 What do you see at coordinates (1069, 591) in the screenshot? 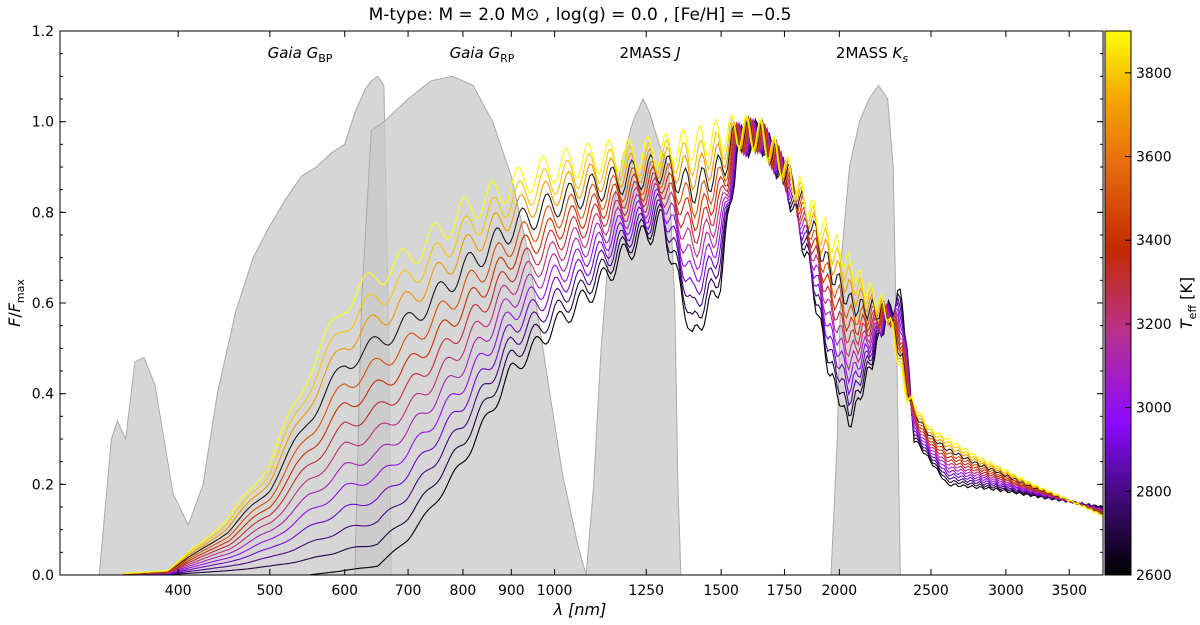
I see `x-tick-label: 3500` at bounding box center [1069, 591].